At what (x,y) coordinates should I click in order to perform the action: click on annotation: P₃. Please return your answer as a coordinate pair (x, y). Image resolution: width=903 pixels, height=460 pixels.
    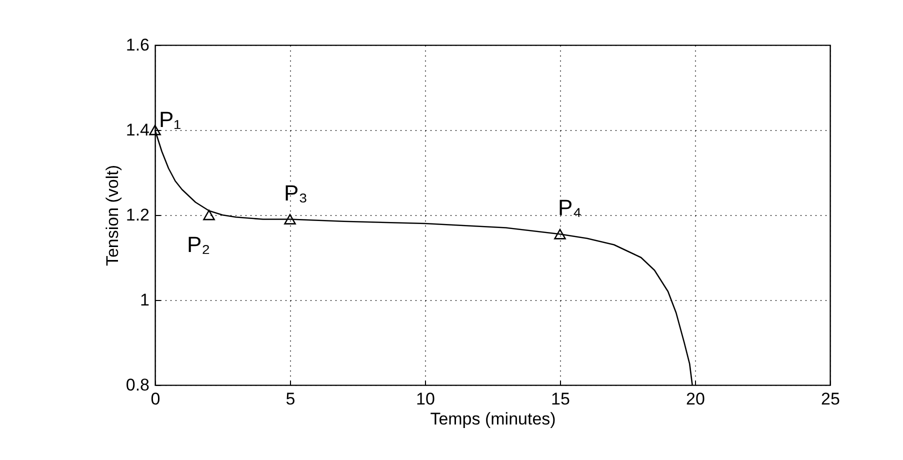
    Looking at the image, I should click on (296, 193).